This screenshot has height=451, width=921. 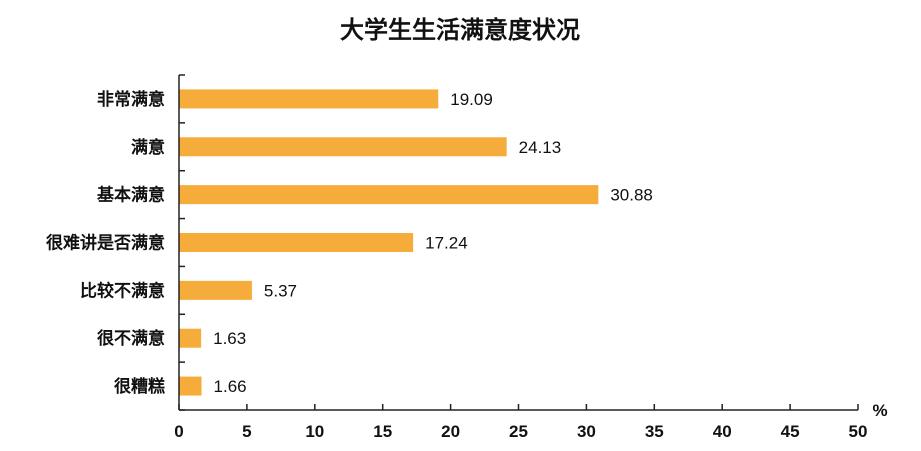 What do you see at coordinates (139, 386) in the screenshot?
I see `category-label: 很糟糕` at bounding box center [139, 386].